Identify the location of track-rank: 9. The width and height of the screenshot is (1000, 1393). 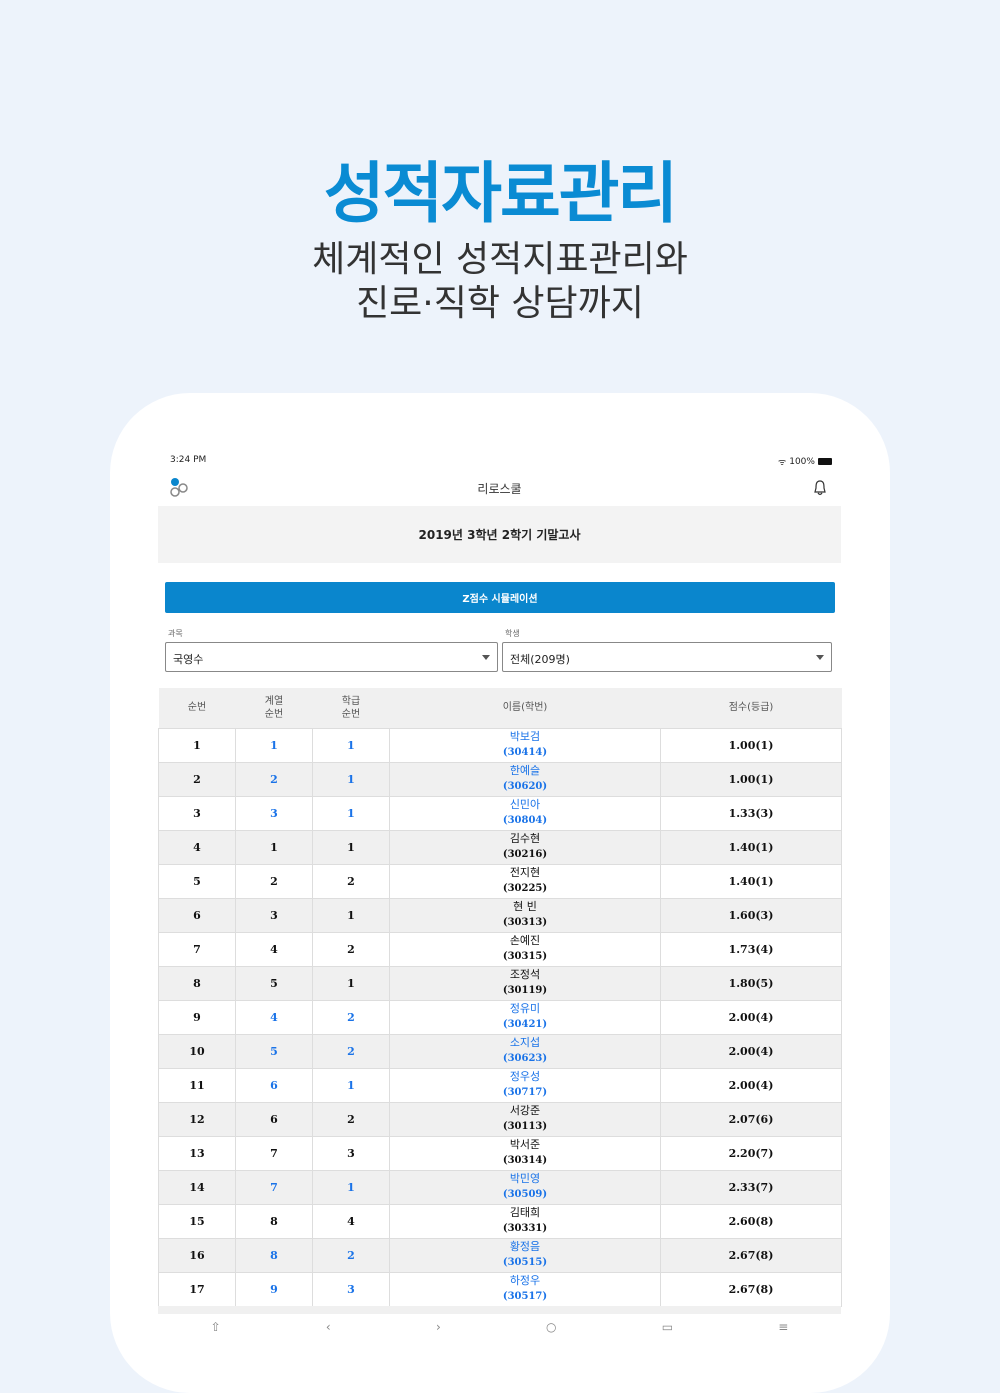
(274, 1289).